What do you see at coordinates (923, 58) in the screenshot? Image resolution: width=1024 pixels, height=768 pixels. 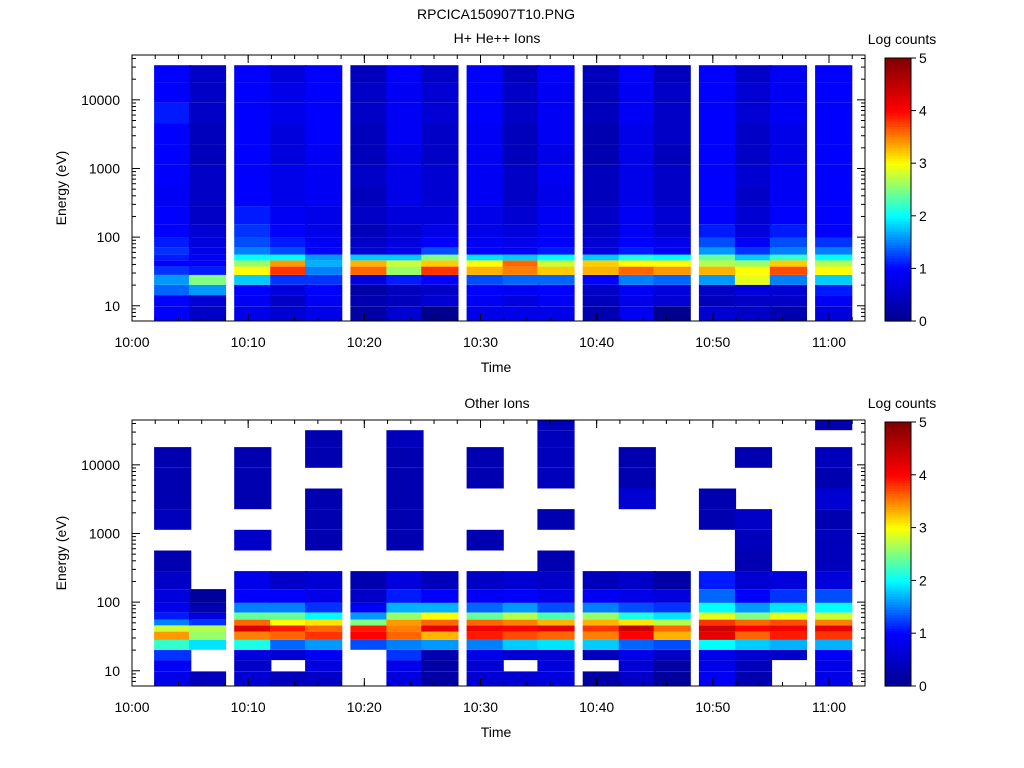 I see `colorbar-tick-label: 5` at bounding box center [923, 58].